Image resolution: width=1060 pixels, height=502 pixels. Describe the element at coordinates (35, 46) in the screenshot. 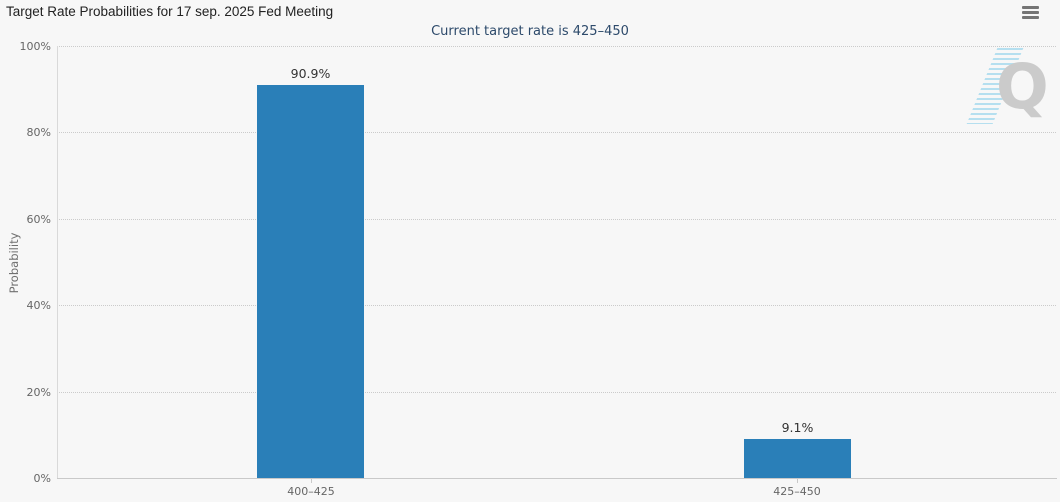

I see `y-tick-label-100: 100%` at that location.